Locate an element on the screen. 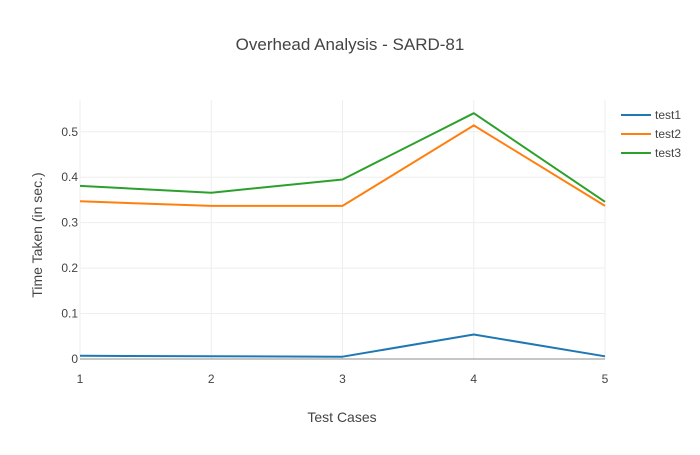  legend-label-test2: test2 is located at coordinates (668, 134).